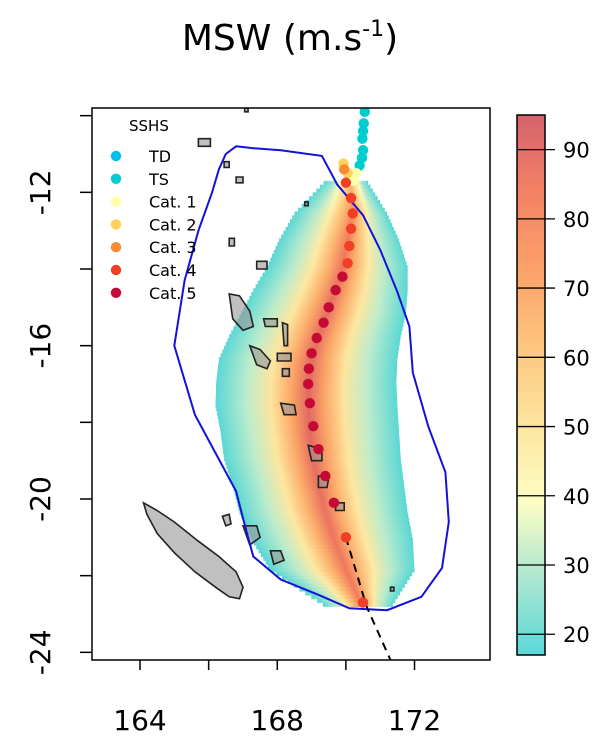 This screenshot has height=750, width=615. Describe the element at coordinates (576, 497) in the screenshot. I see `colorbar-tick-label: 40` at that location.